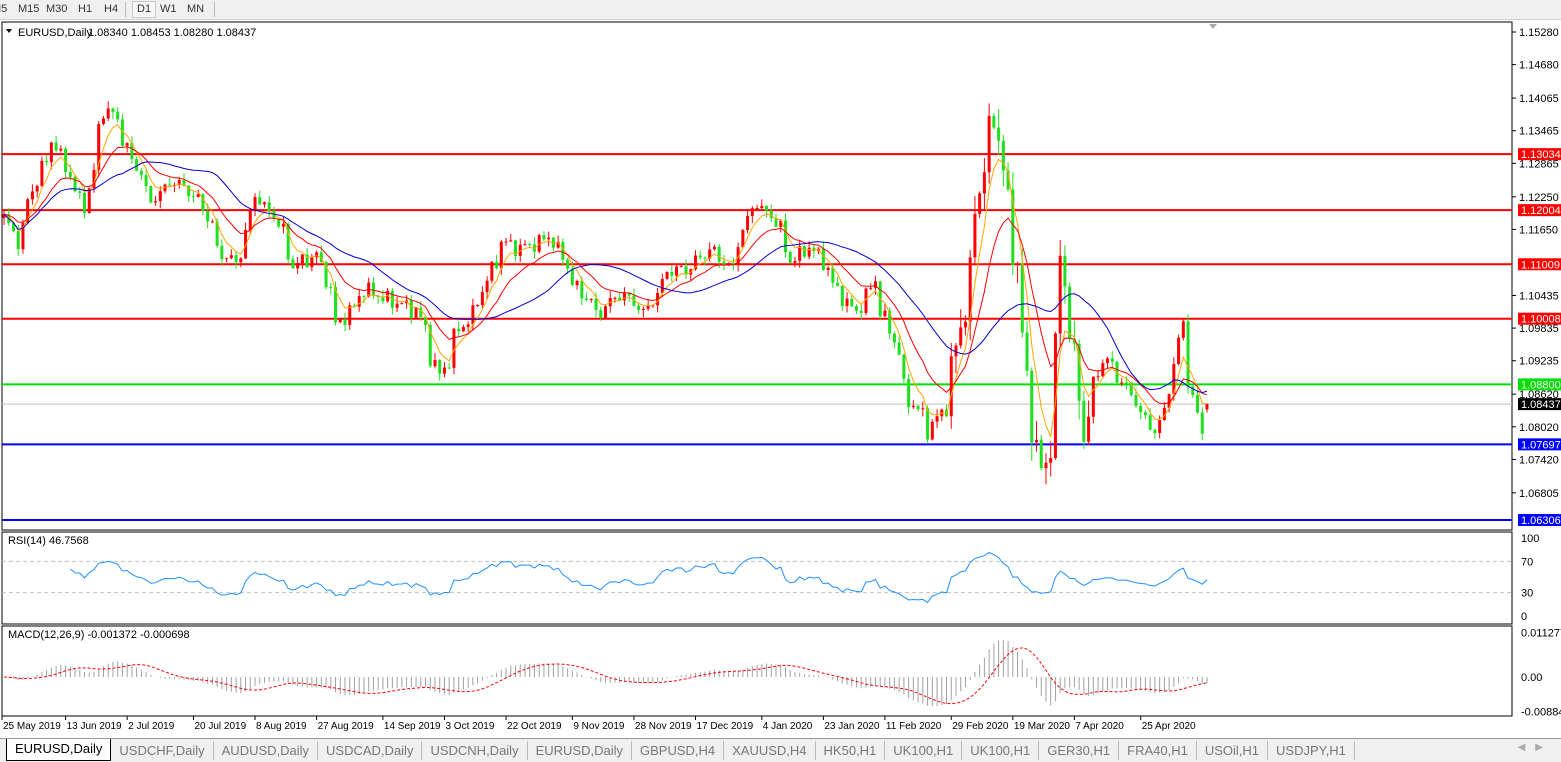  I want to click on macd-tick-label: 0.011277, so click(1541, 634).